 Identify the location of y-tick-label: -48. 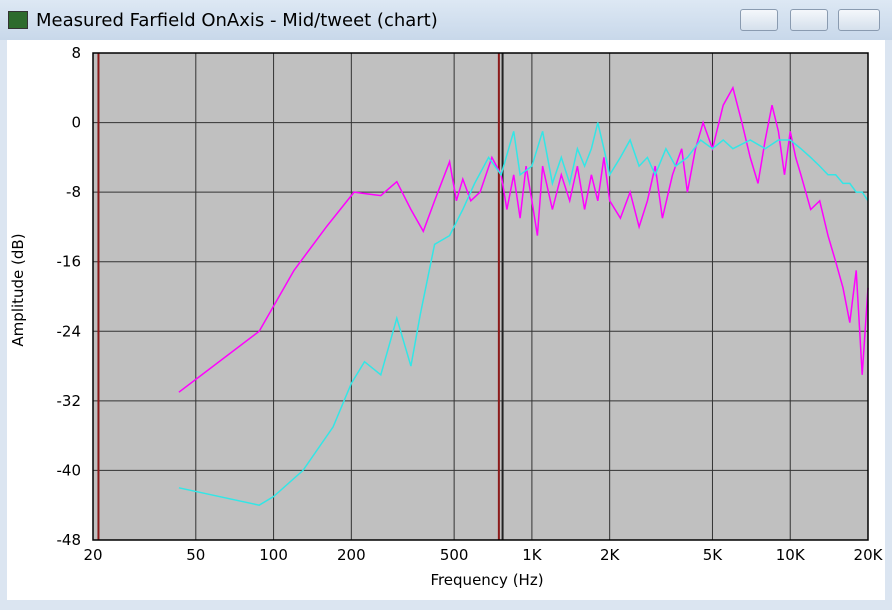
(69, 540).